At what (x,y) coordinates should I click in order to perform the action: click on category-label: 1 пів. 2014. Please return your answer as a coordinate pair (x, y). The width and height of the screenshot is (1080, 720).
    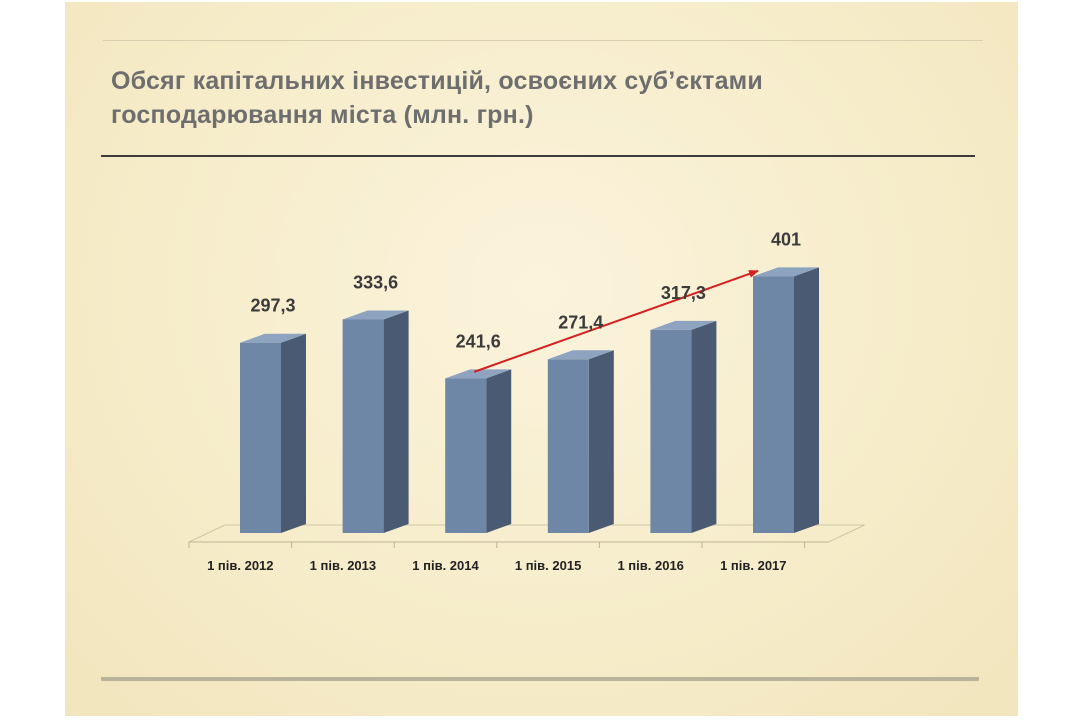
    Looking at the image, I should click on (445, 565).